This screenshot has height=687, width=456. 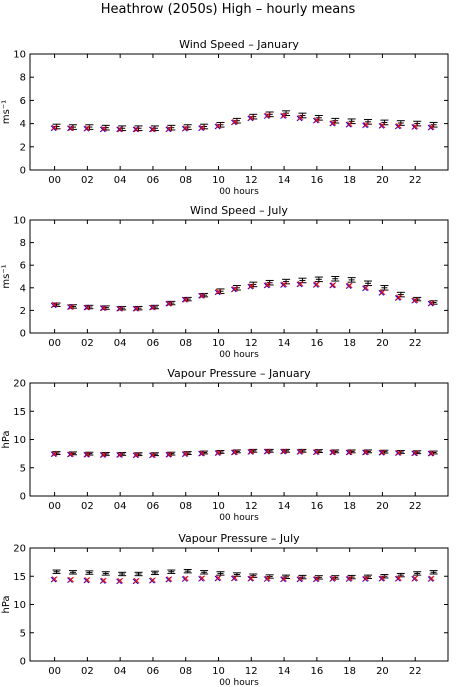 What do you see at coordinates (54, 180) in the screenshot?
I see `x-tick-label: 00` at bounding box center [54, 180].